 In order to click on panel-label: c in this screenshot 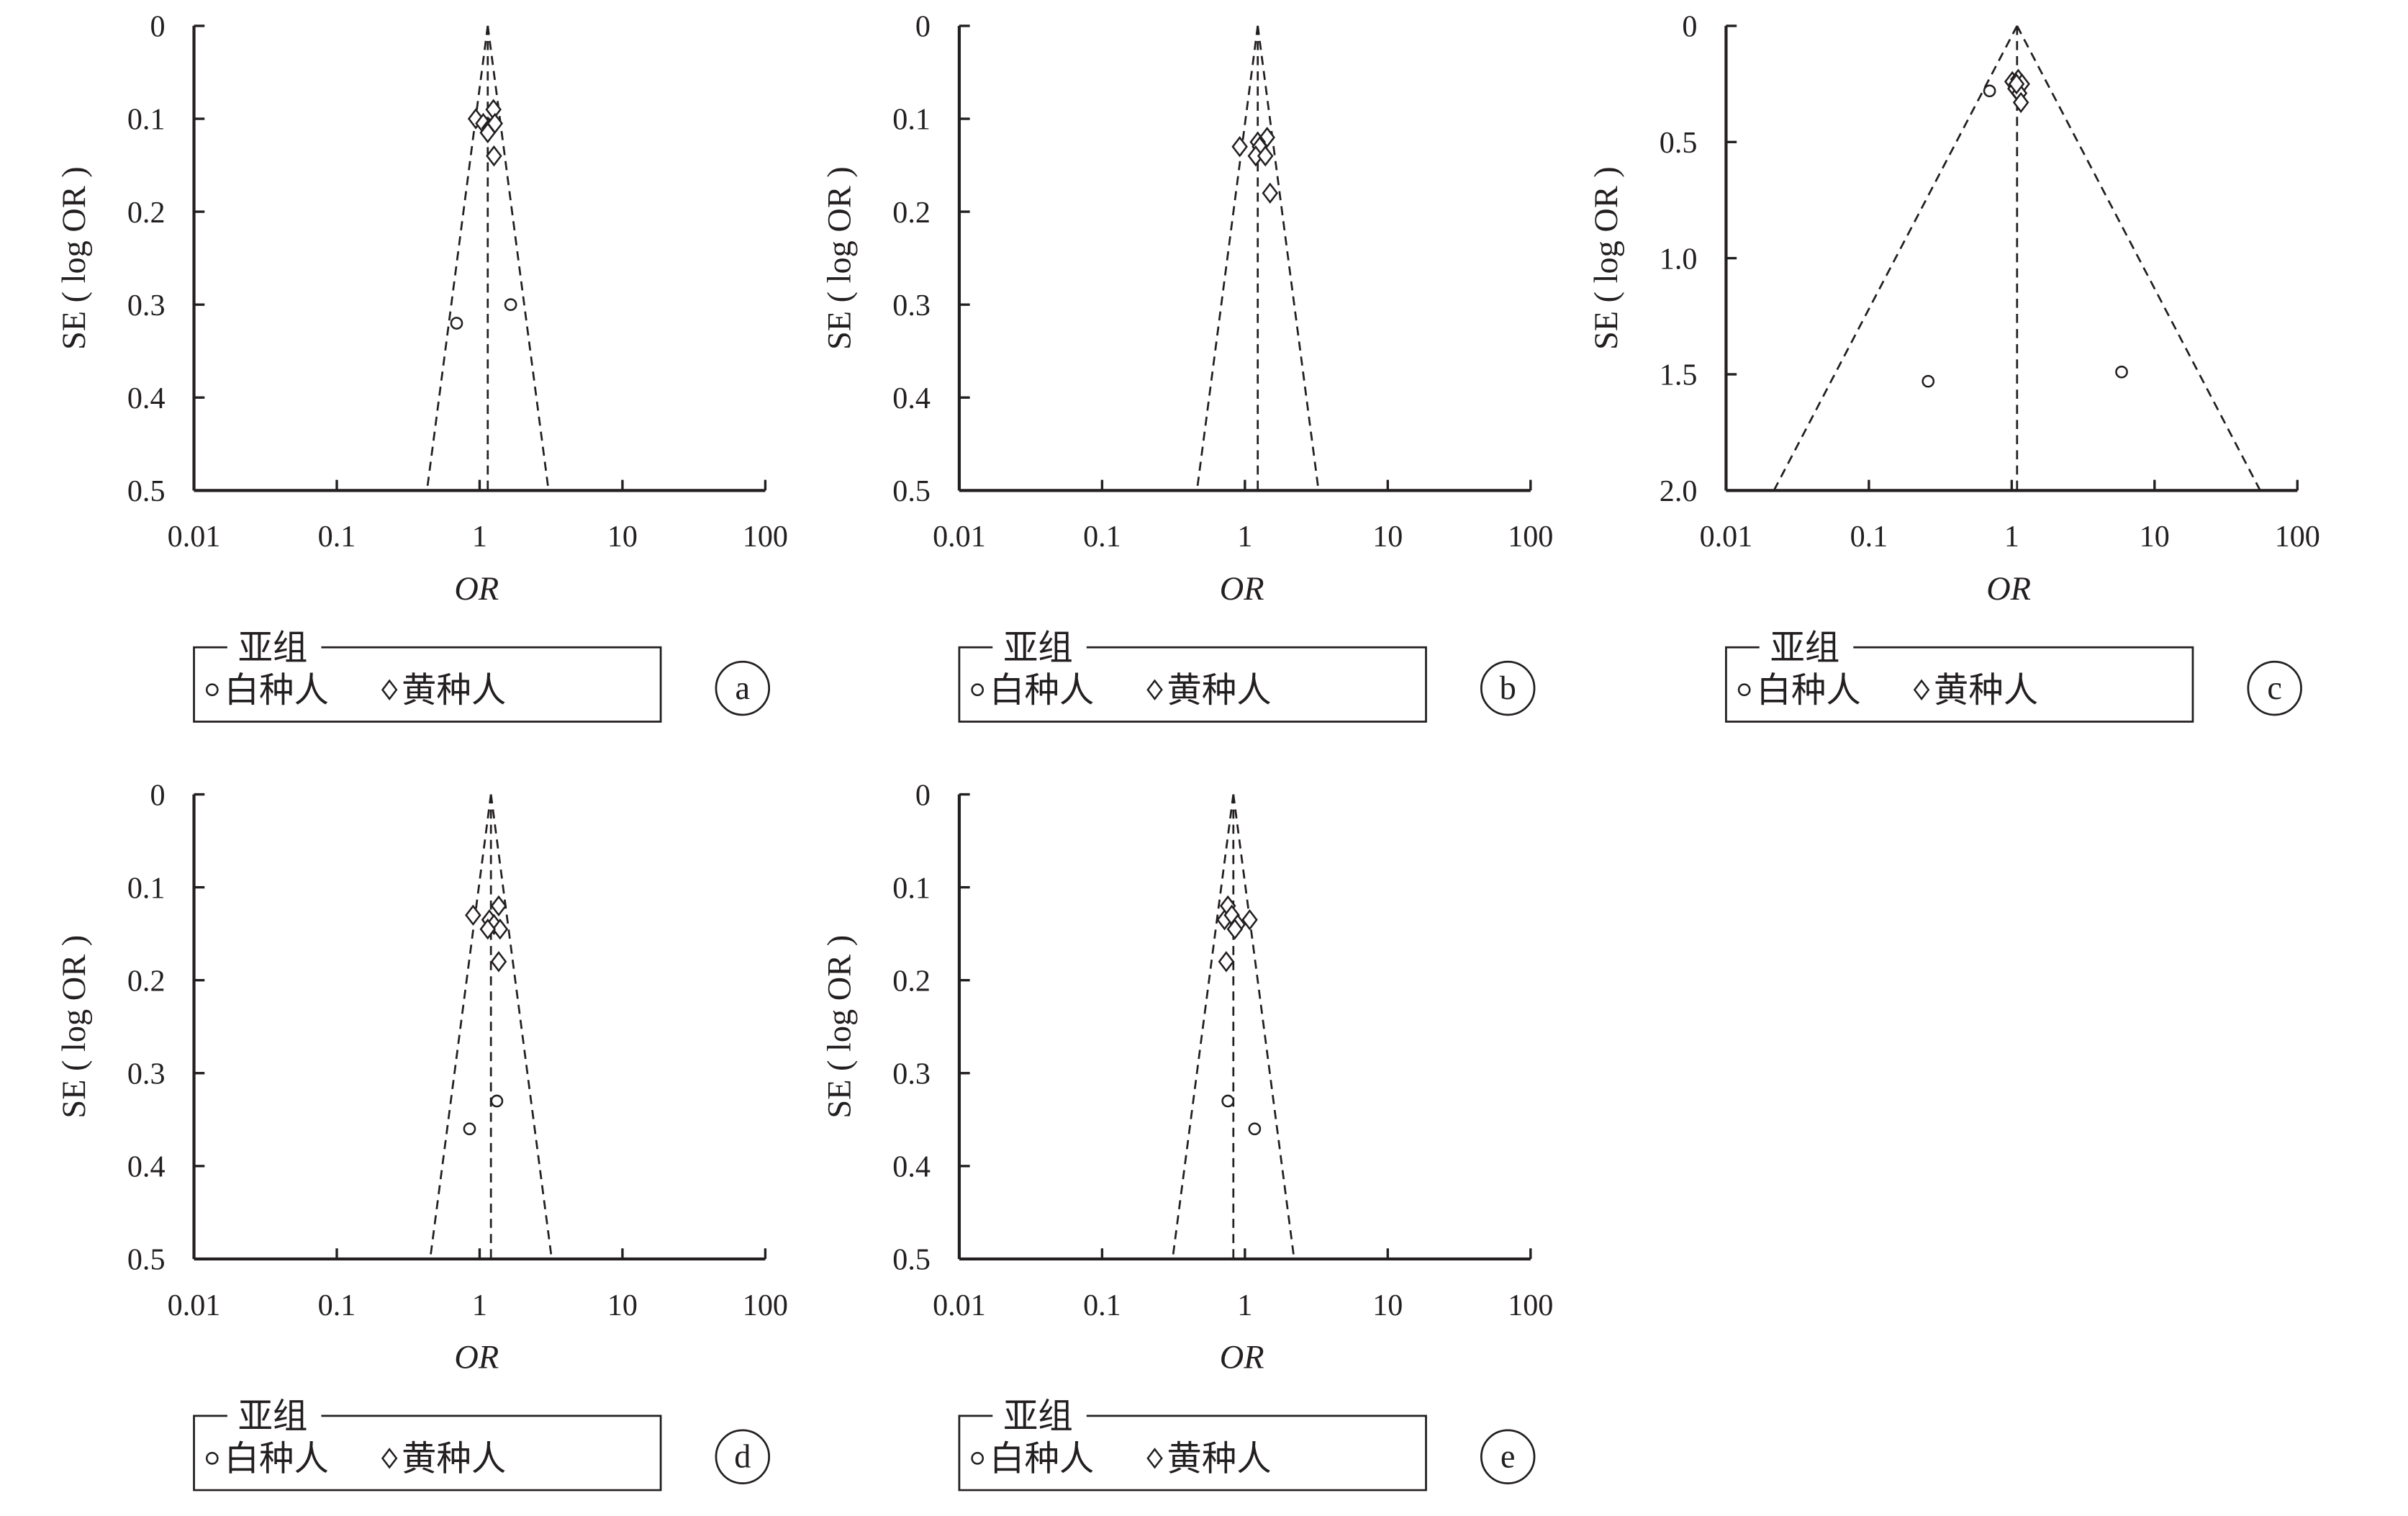, I will do `click(2274, 689)`.